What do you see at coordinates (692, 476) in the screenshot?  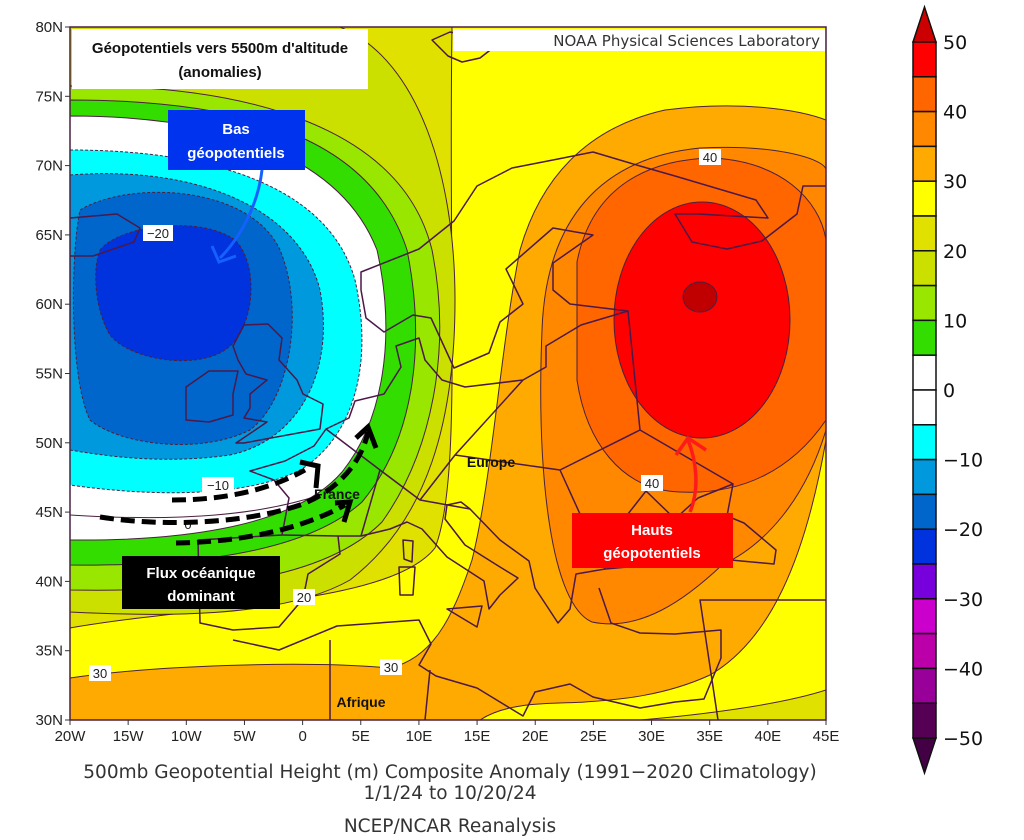 I see `high-arrow` at bounding box center [692, 476].